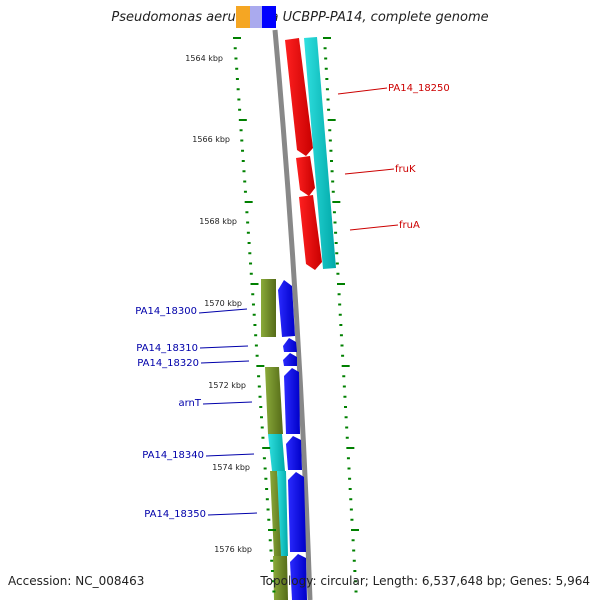  I want to click on tick-marks-left, so click(255, 315).